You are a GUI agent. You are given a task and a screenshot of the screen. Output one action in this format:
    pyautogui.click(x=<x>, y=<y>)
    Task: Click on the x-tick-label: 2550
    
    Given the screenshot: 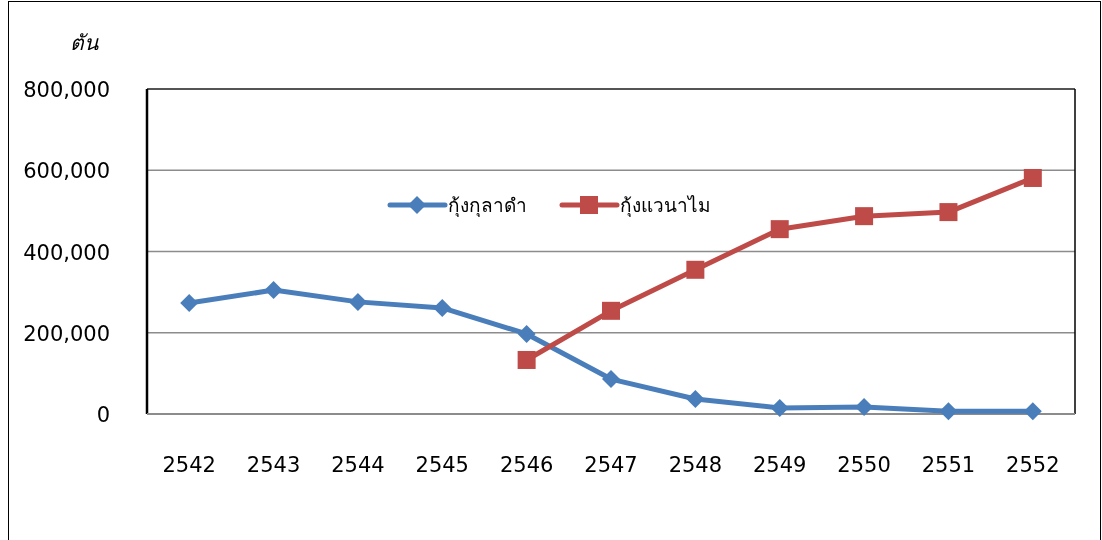 What is the action you would take?
    pyautogui.click(x=864, y=465)
    